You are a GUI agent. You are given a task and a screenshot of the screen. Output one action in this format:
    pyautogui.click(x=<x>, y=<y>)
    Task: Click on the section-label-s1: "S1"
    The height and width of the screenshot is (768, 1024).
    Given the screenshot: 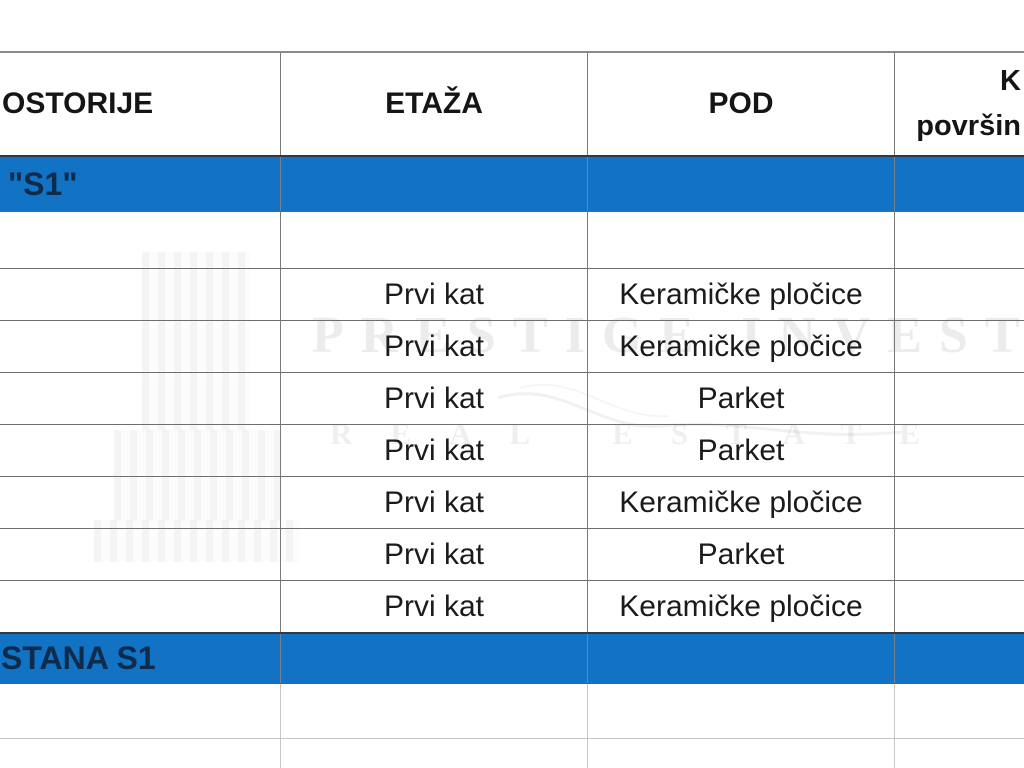 What is the action you would take?
    pyautogui.click(x=140, y=184)
    